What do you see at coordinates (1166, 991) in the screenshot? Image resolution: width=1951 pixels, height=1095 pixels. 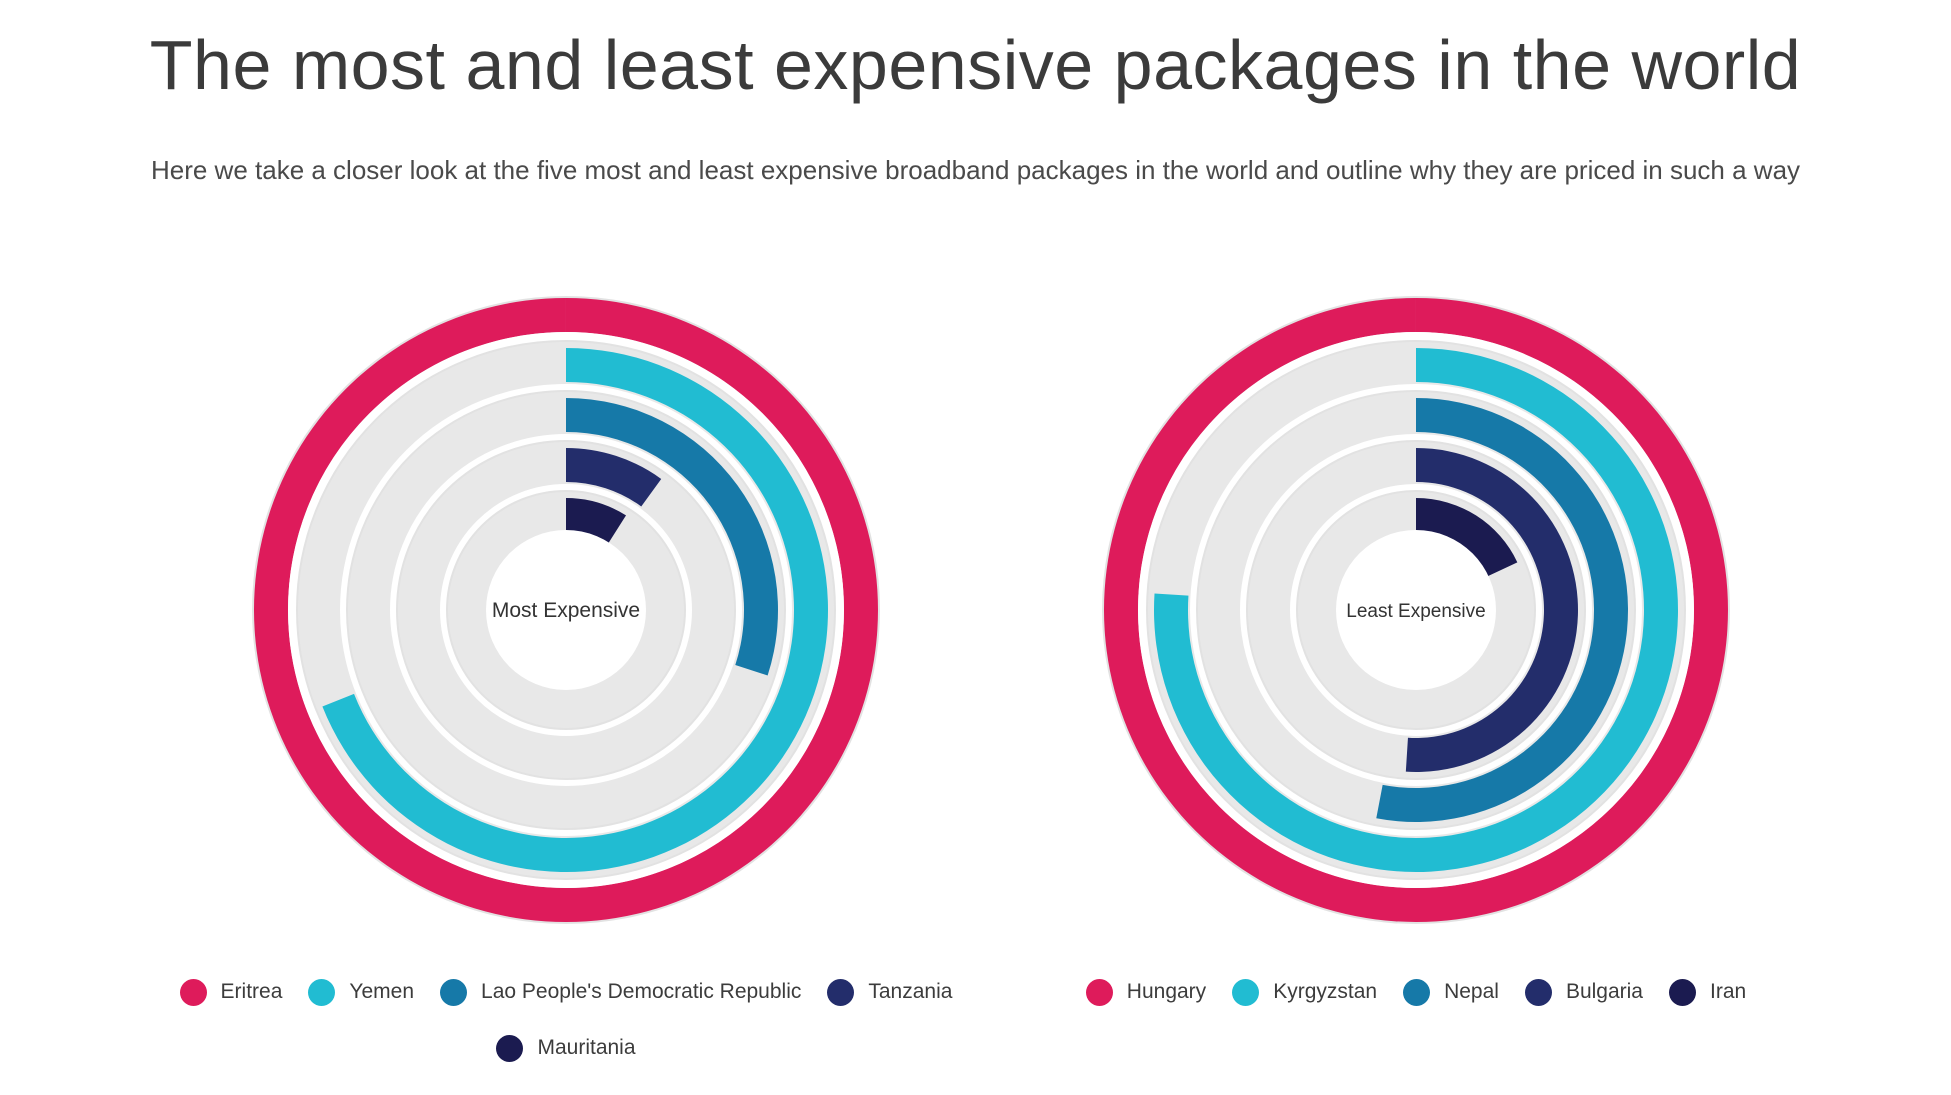 I see `legend-label: Hungary` at bounding box center [1166, 991].